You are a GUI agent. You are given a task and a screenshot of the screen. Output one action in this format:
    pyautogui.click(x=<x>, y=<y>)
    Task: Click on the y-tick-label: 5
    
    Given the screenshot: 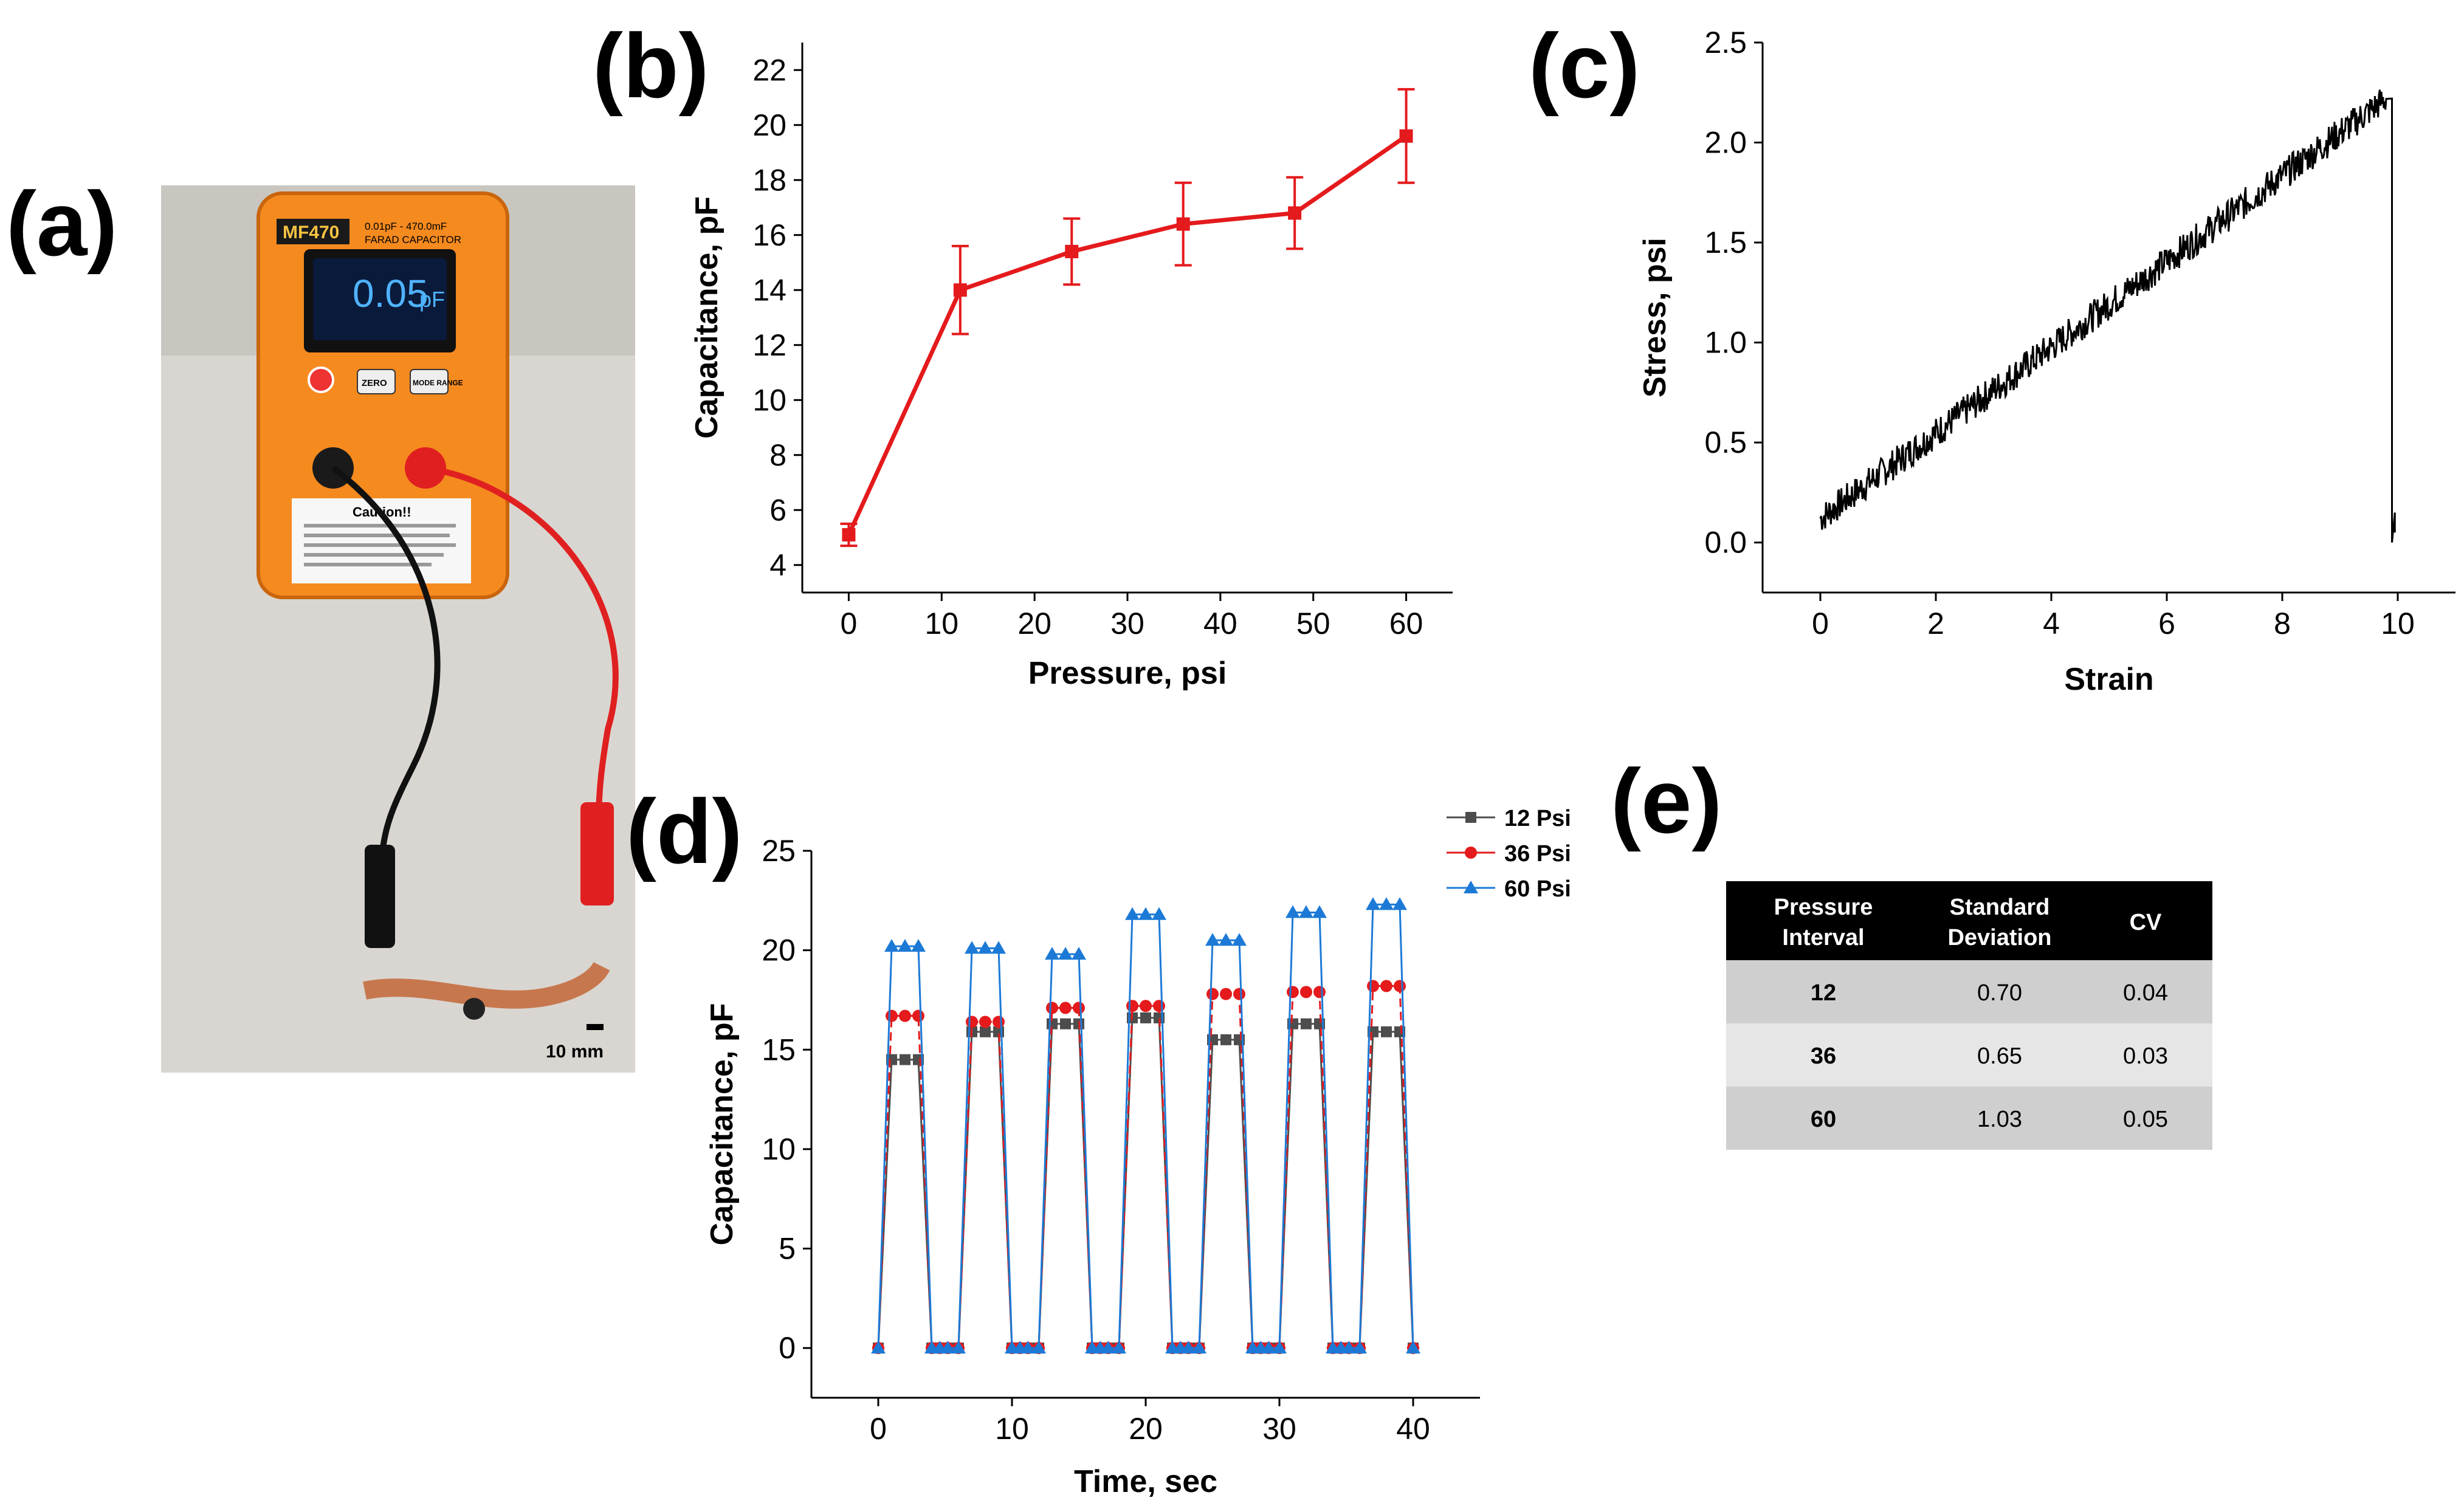 What is the action you would take?
    pyautogui.click(x=788, y=1249)
    